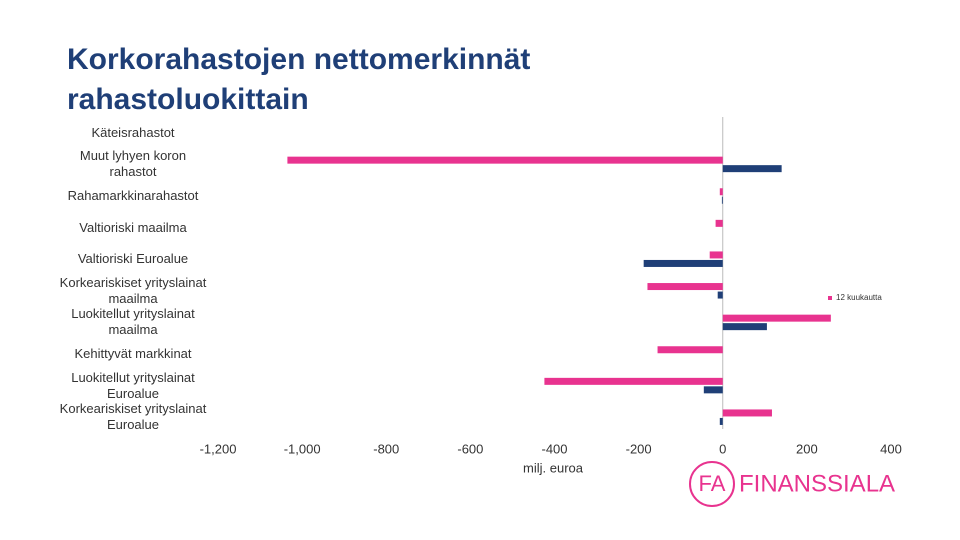  I want to click on x-axis-label: milj. euroa, so click(553, 467).